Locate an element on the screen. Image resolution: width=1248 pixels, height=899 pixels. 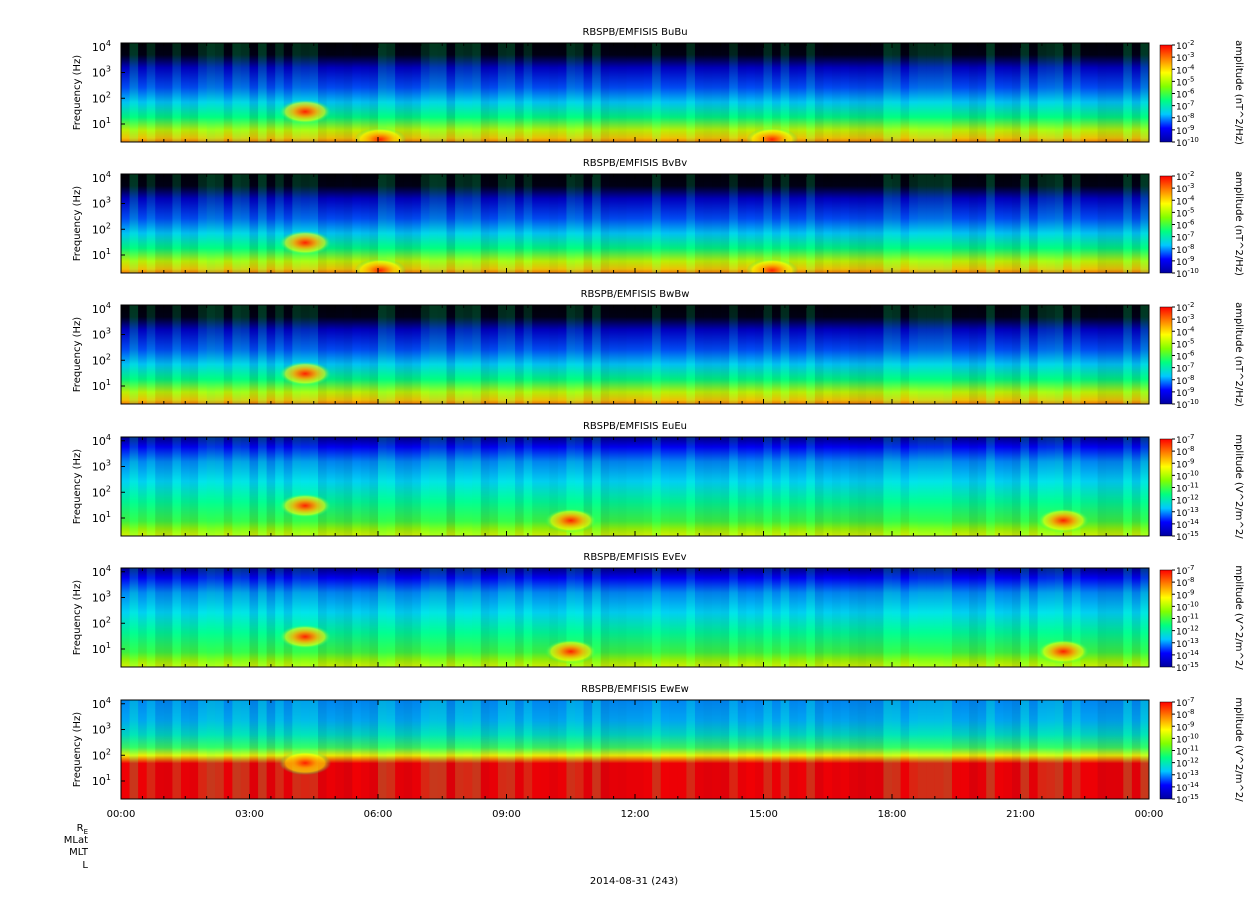
x-tick-label: 12:00 is located at coordinates (635, 814).